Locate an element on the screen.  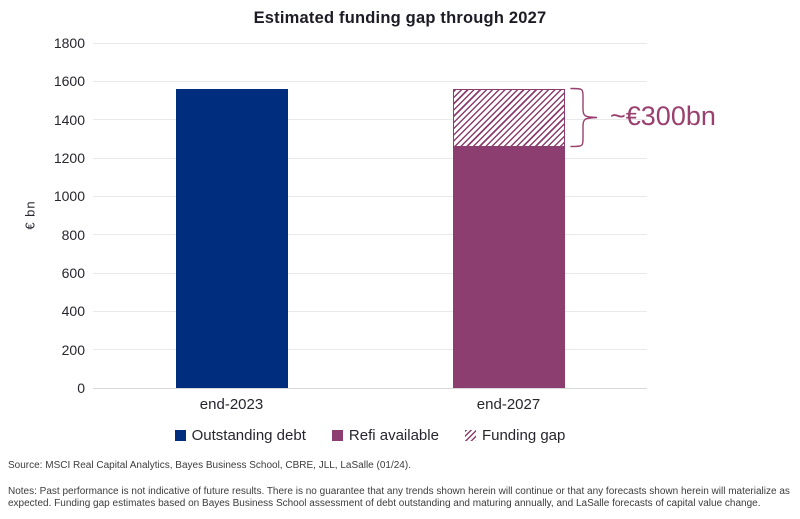
legend-item-funding-gap: Funding gap is located at coordinates (515, 435).